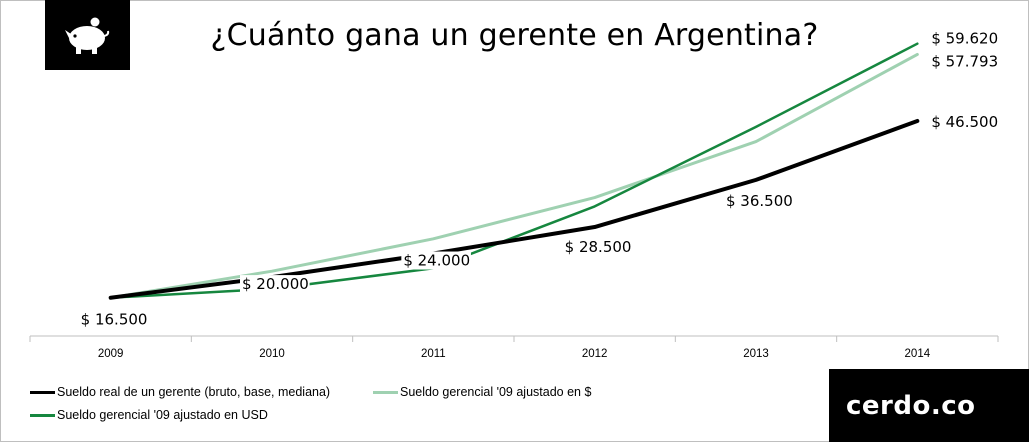  What do you see at coordinates (964, 122) in the screenshot?
I see `data-label-real-2014: $ 46.500` at bounding box center [964, 122].